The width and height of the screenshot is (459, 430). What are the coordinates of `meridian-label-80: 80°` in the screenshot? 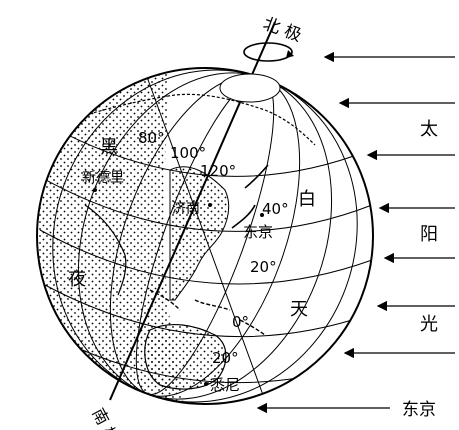 It's located at (151, 138).